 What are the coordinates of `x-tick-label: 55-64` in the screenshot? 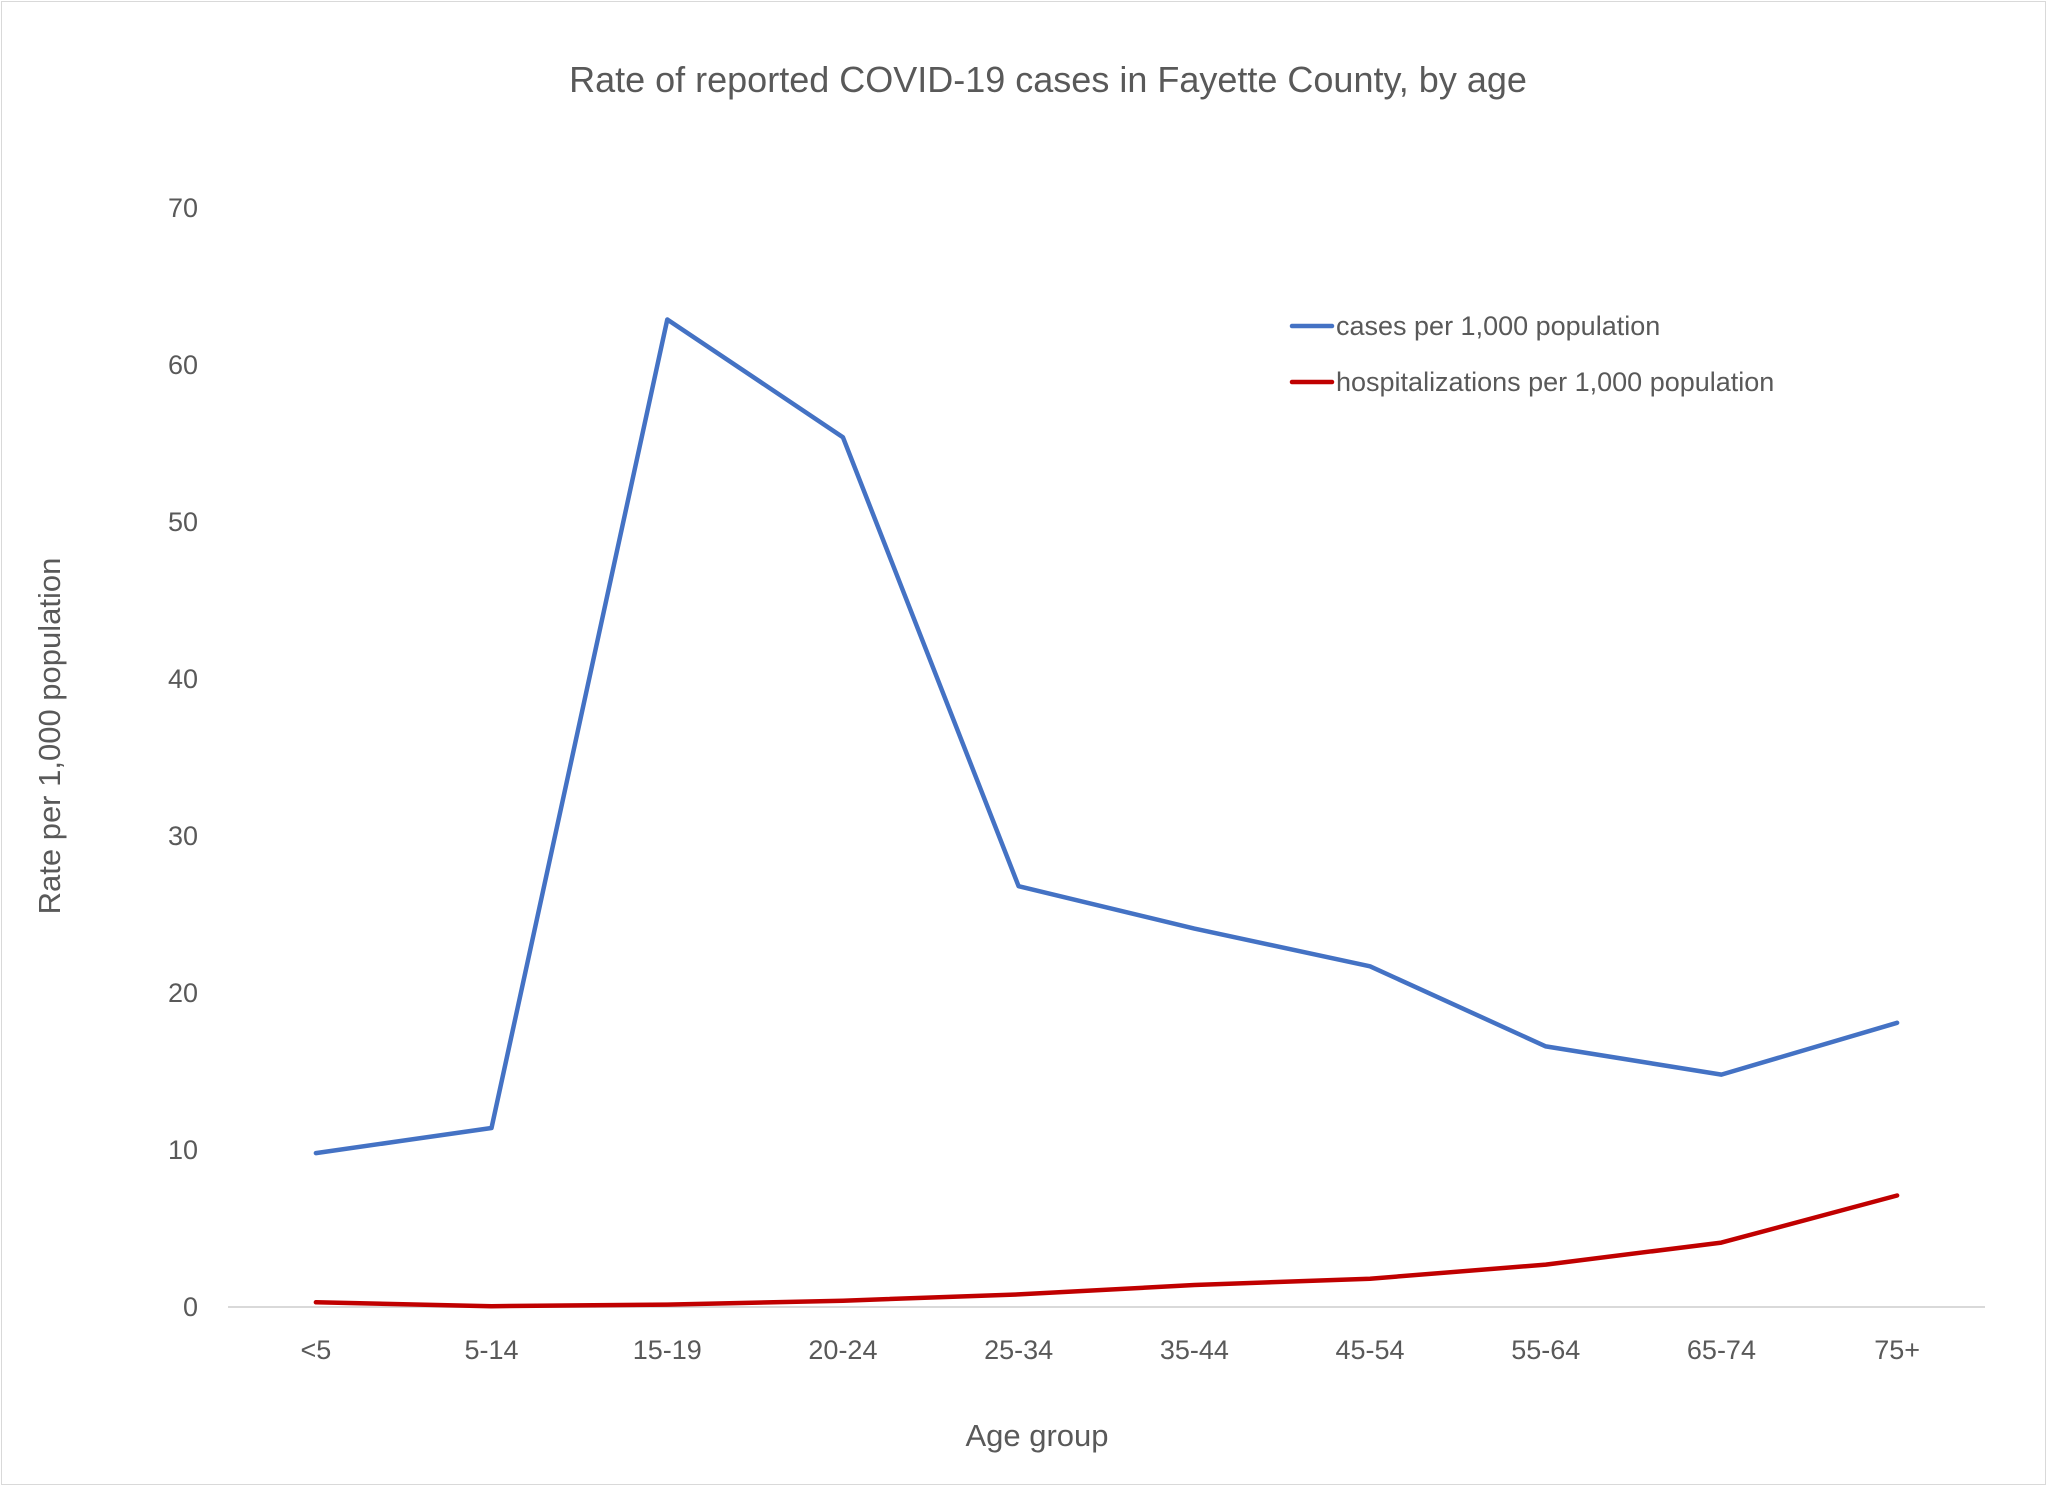 It's located at (1545, 1350).